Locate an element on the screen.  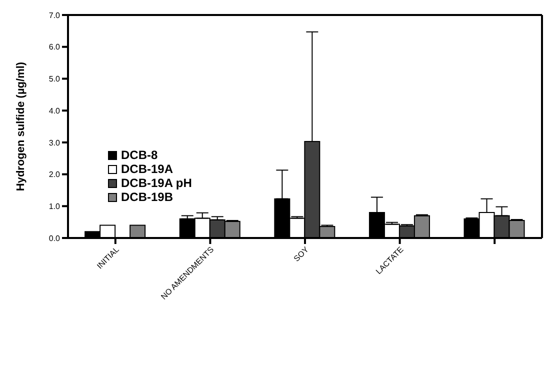
y-tick-label: 0.0 is located at coordinates (54, 238).